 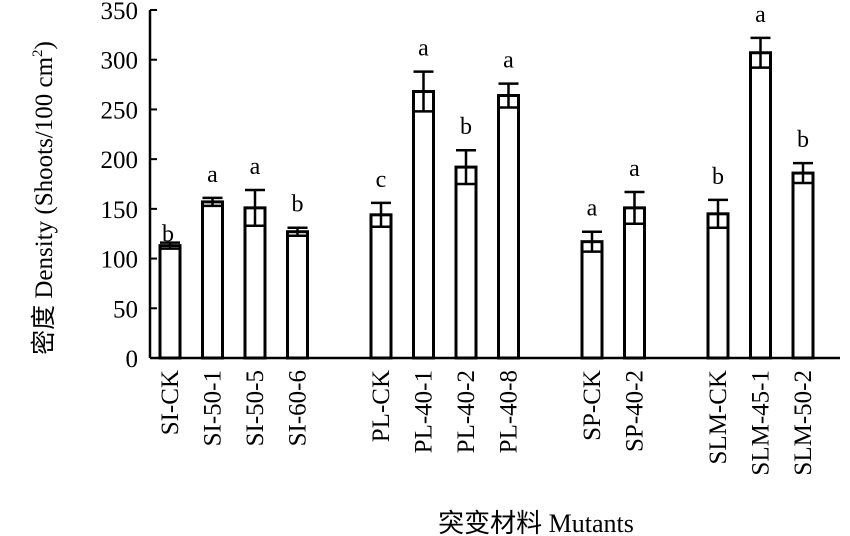 What do you see at coordinates (44, 205) in the screenshot?
I see `y-axis-title-main: 密度 Density (Shoots/100 cm` at bounding box center [44, 205].